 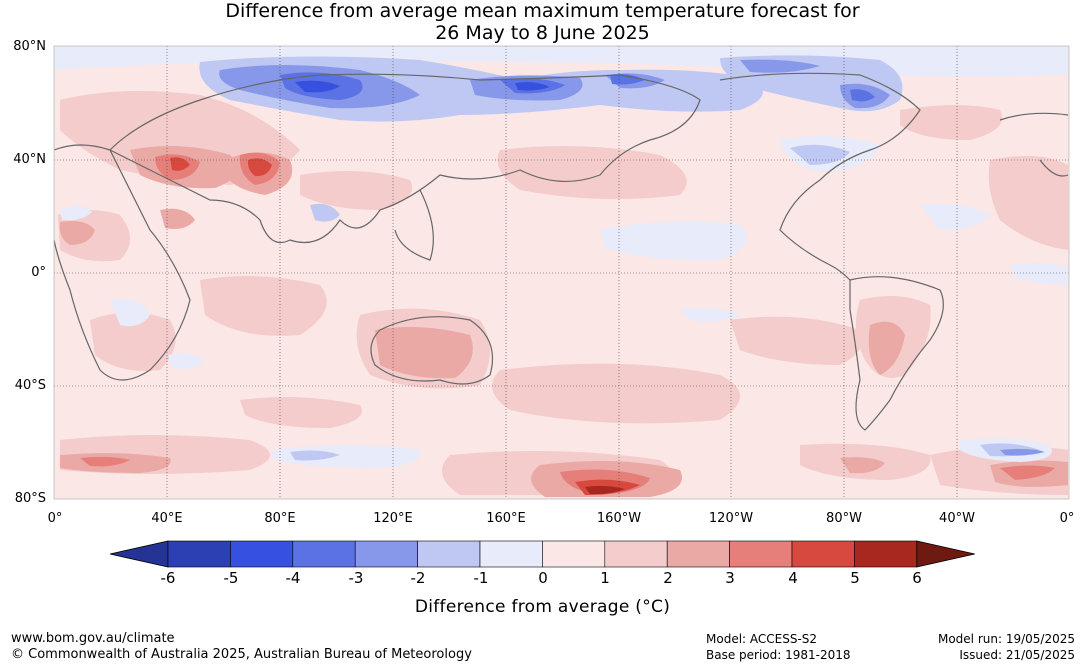 I want to click on colorbar-tick: 3, so click(x=730, y=578).